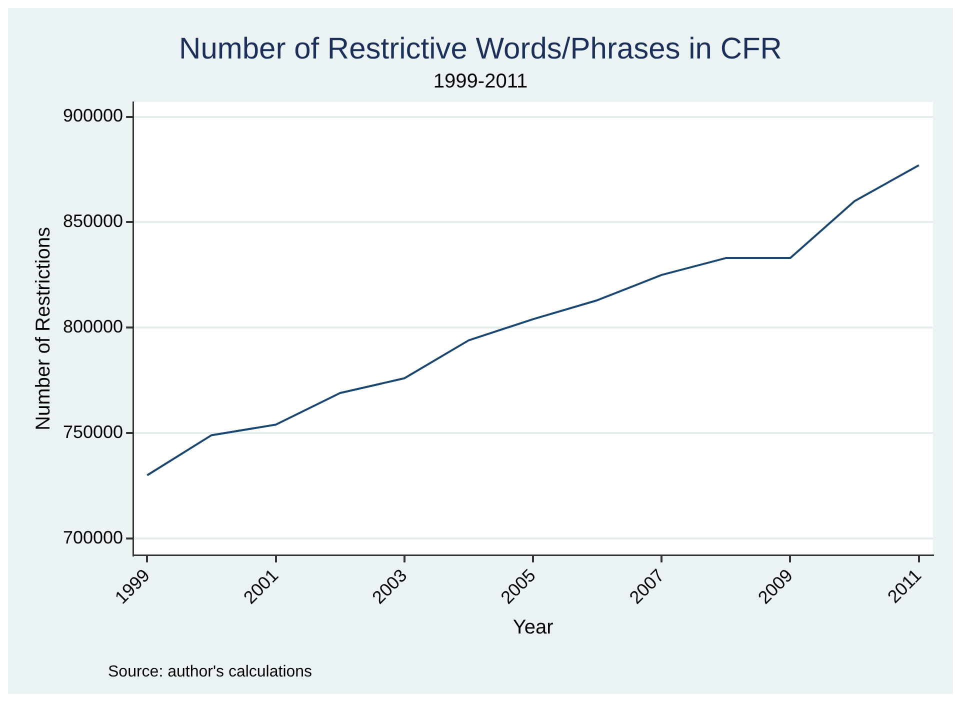  What do you see at coordinates (93, 538) in the screenshot?
I see `y-tick-label: 700000` at bounding box center [93, 538].